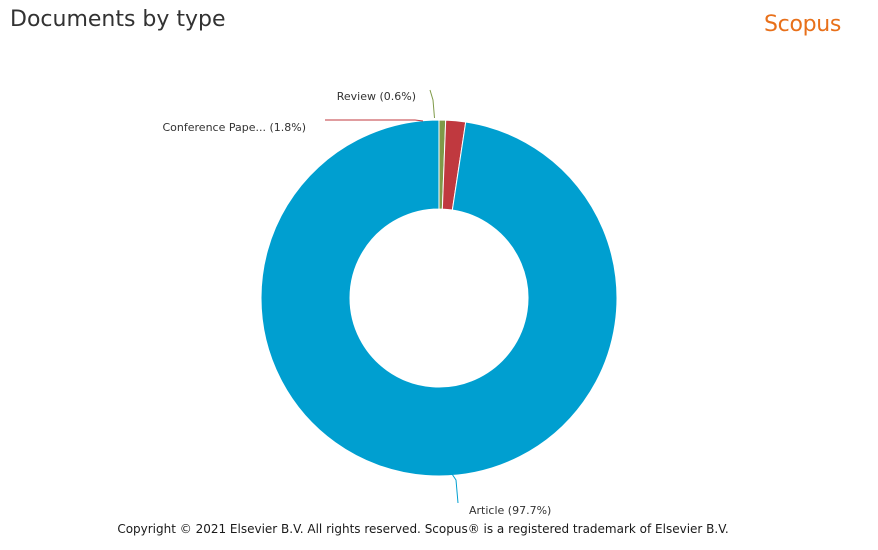  Describe the element at coordinates (510, 510) in the screenshot. I see `slice-label-article: Article (97.7%)` at that location.